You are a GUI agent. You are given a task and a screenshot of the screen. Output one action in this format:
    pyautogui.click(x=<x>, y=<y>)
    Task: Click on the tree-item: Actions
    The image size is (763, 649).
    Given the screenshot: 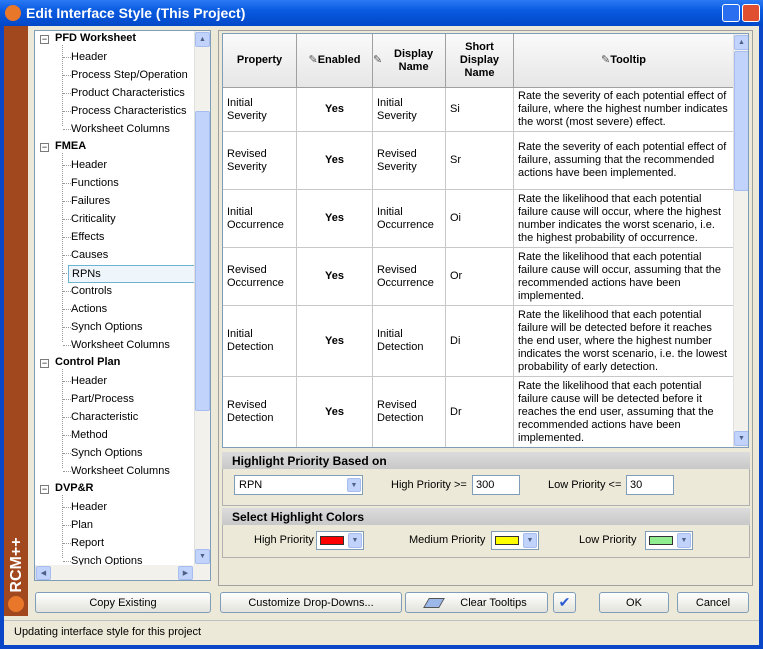 What is the action you would take?
    pyautogui.click(x=89, y=309)
    